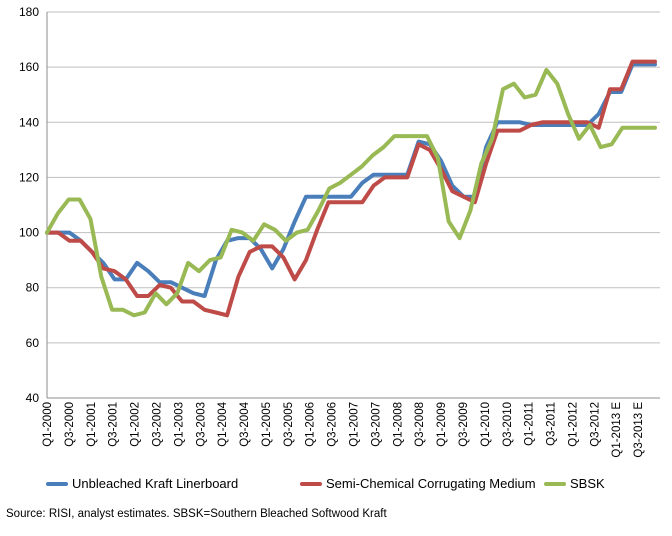 The height and width of the screenshot is (536, 672). I want to click on y-tick-label: 40, so click(33, 398).